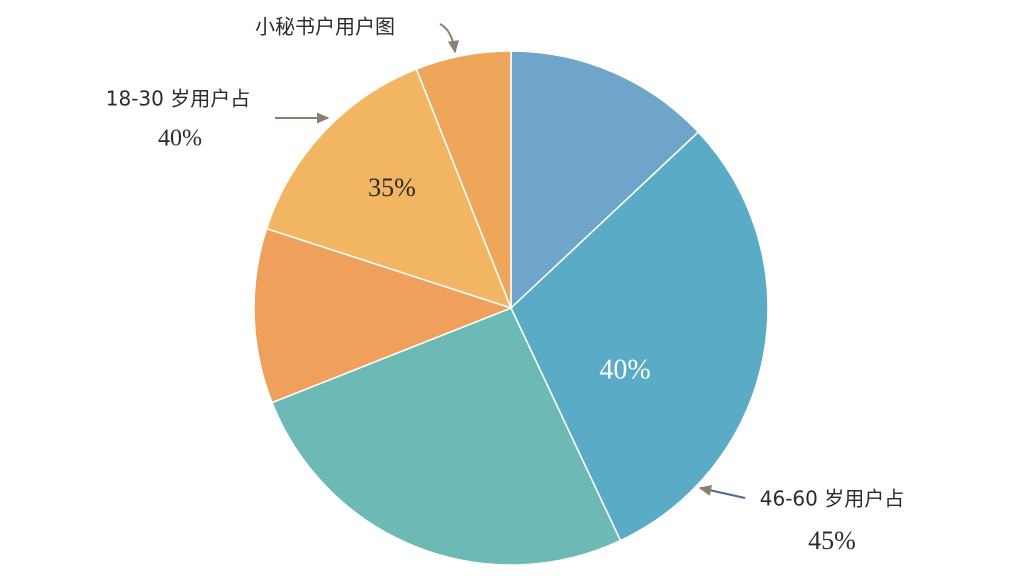  Describe the element at coordinates (832, 499) in the screenshot. I see `annotation: 46-60 岁用户占` at that location.